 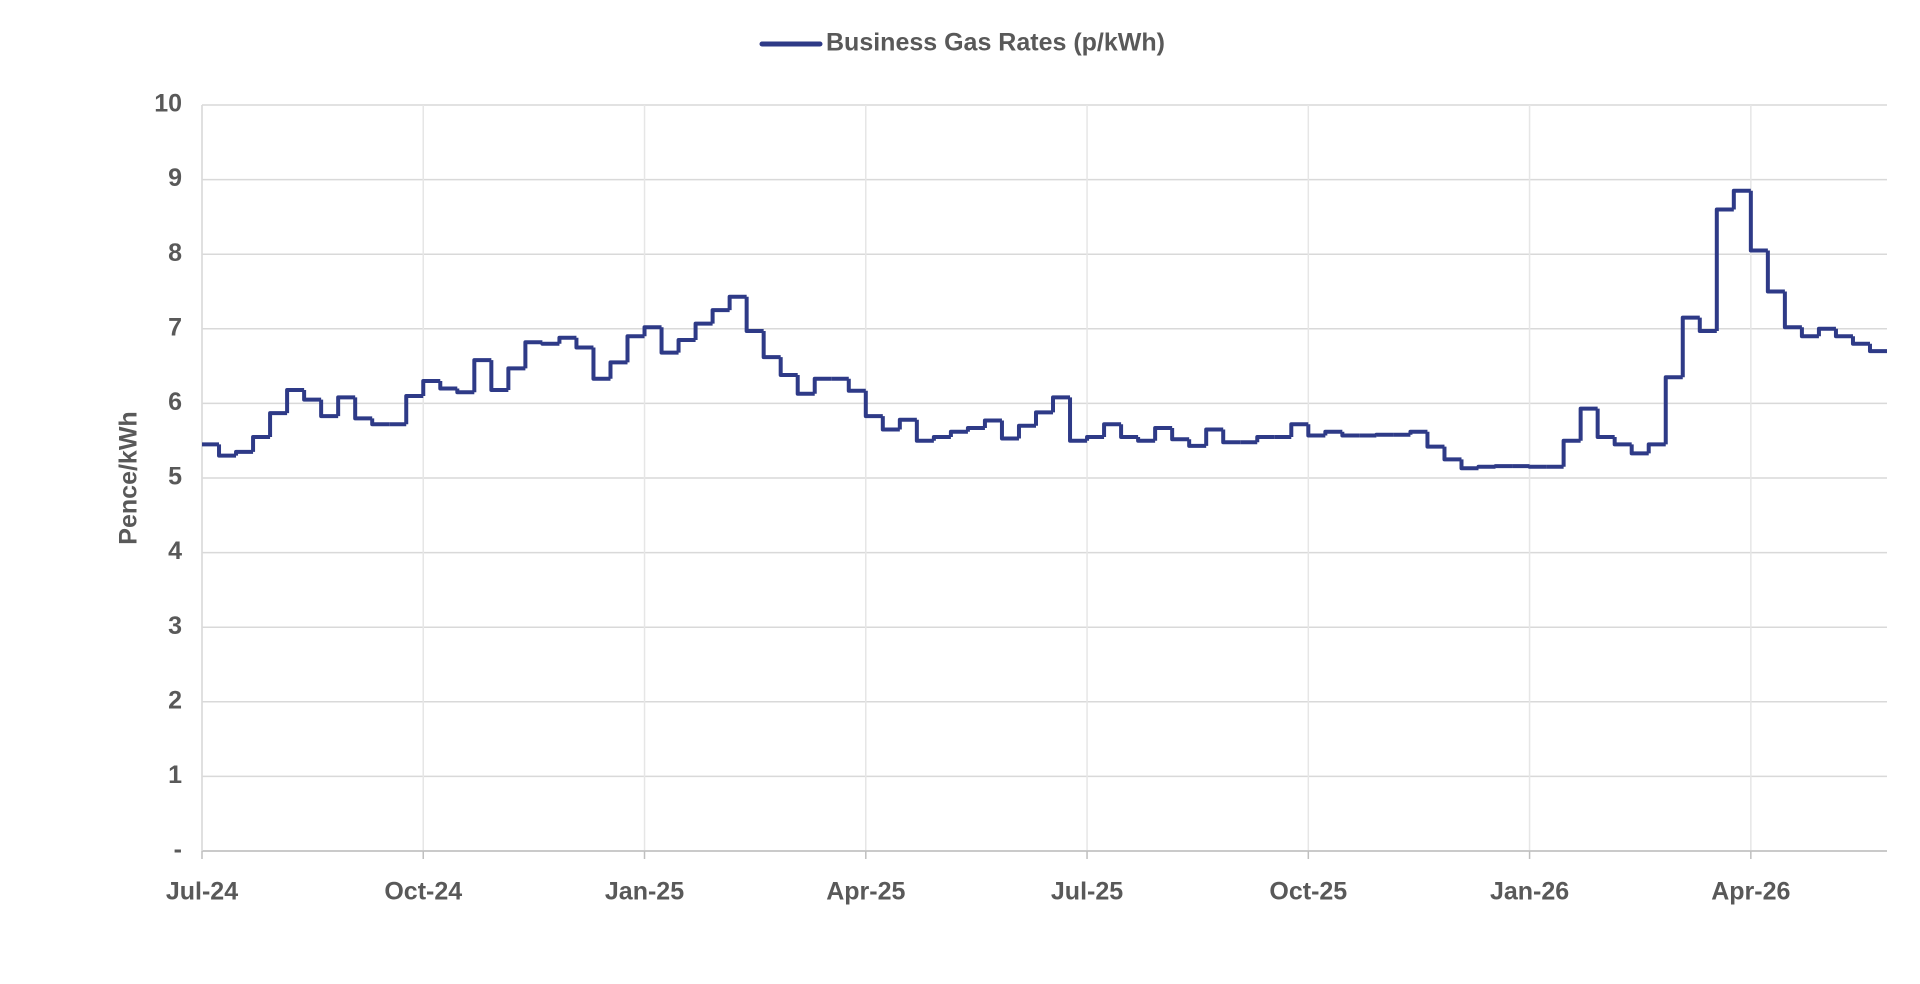 What do you see at coordinates (1529, 892) in the screenshot?
I see `x-tick-label: Jan-26` at bounding box center [1529, 892].